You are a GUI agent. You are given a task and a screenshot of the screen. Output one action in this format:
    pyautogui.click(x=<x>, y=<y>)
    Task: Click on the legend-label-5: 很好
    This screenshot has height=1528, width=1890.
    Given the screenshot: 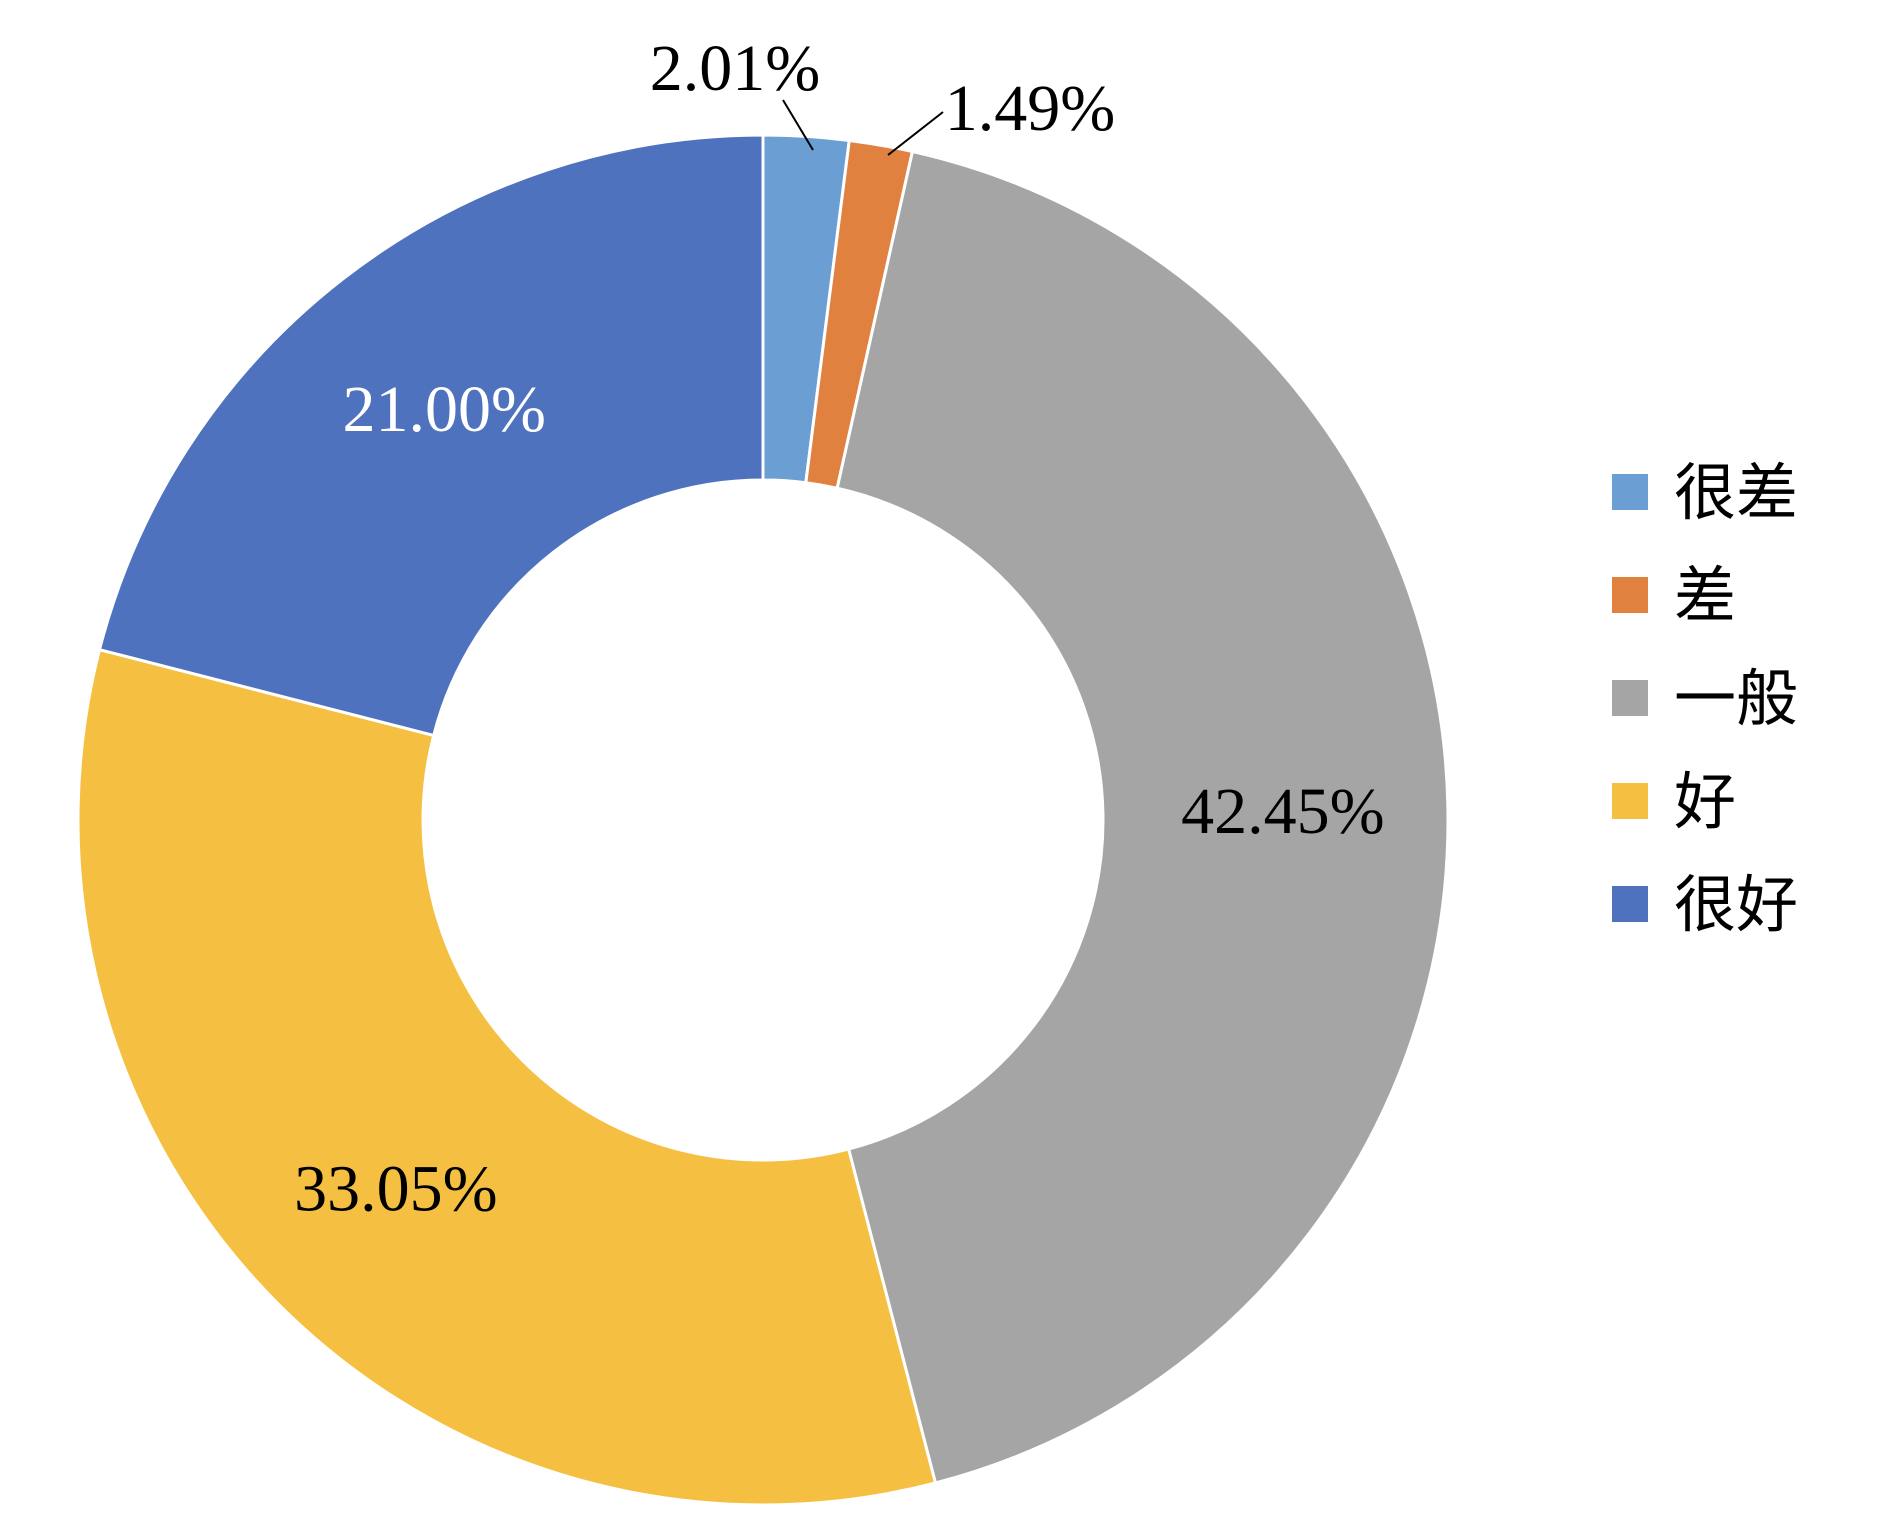 What is the action you would take?
    pyautogui.click(x=1736, y=904)
    